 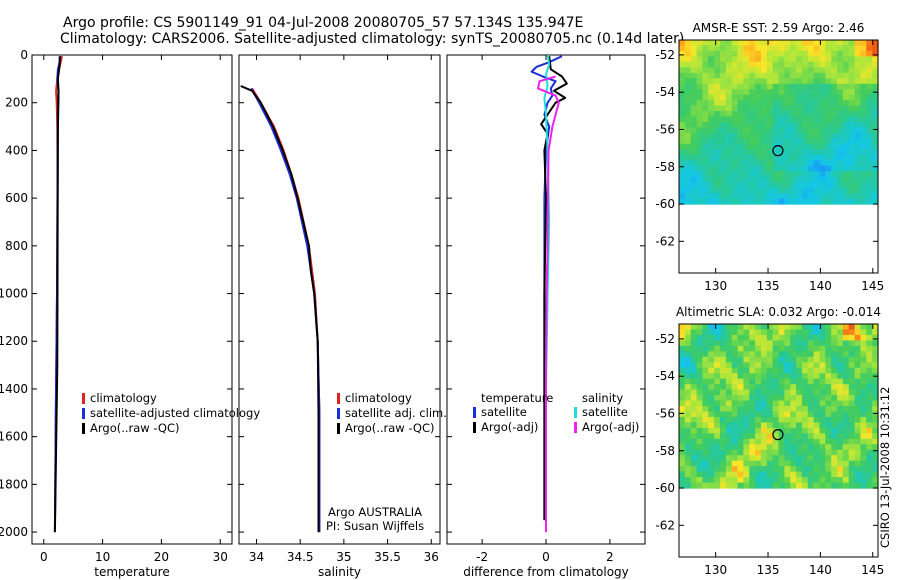 What do you see at coordinates (549, 294) in the screenshot?
I see `series-group` at bounding box center [549, 294].